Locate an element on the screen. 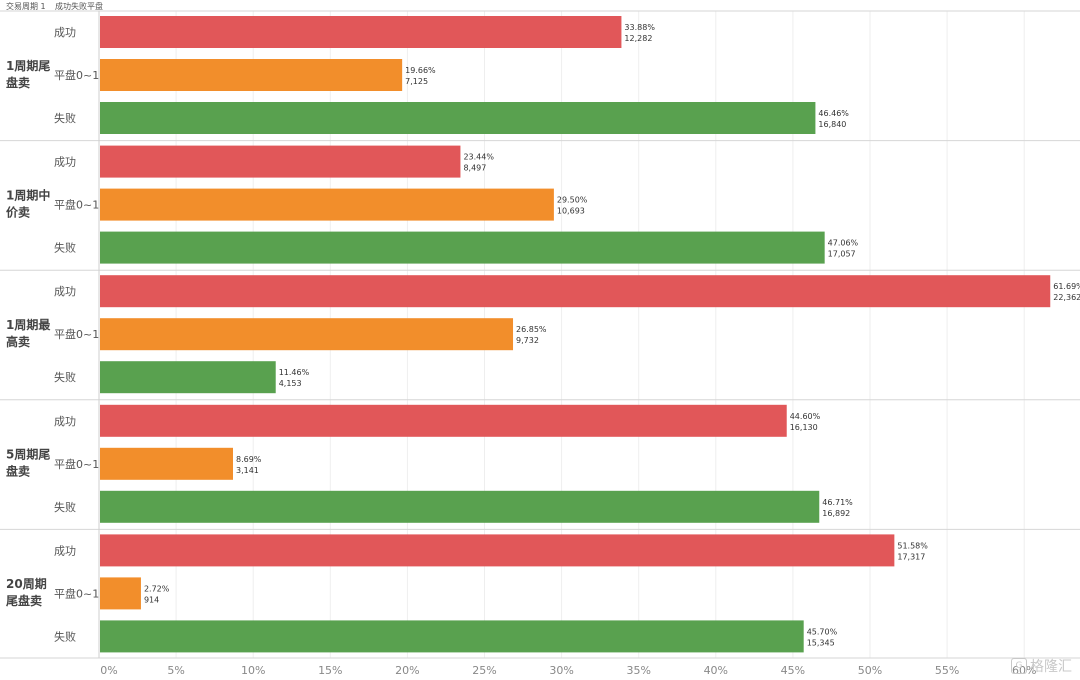 The width and height of the screenshot is (1080, 680). x-tick-label: 55% is located at coordinates (947, 670).